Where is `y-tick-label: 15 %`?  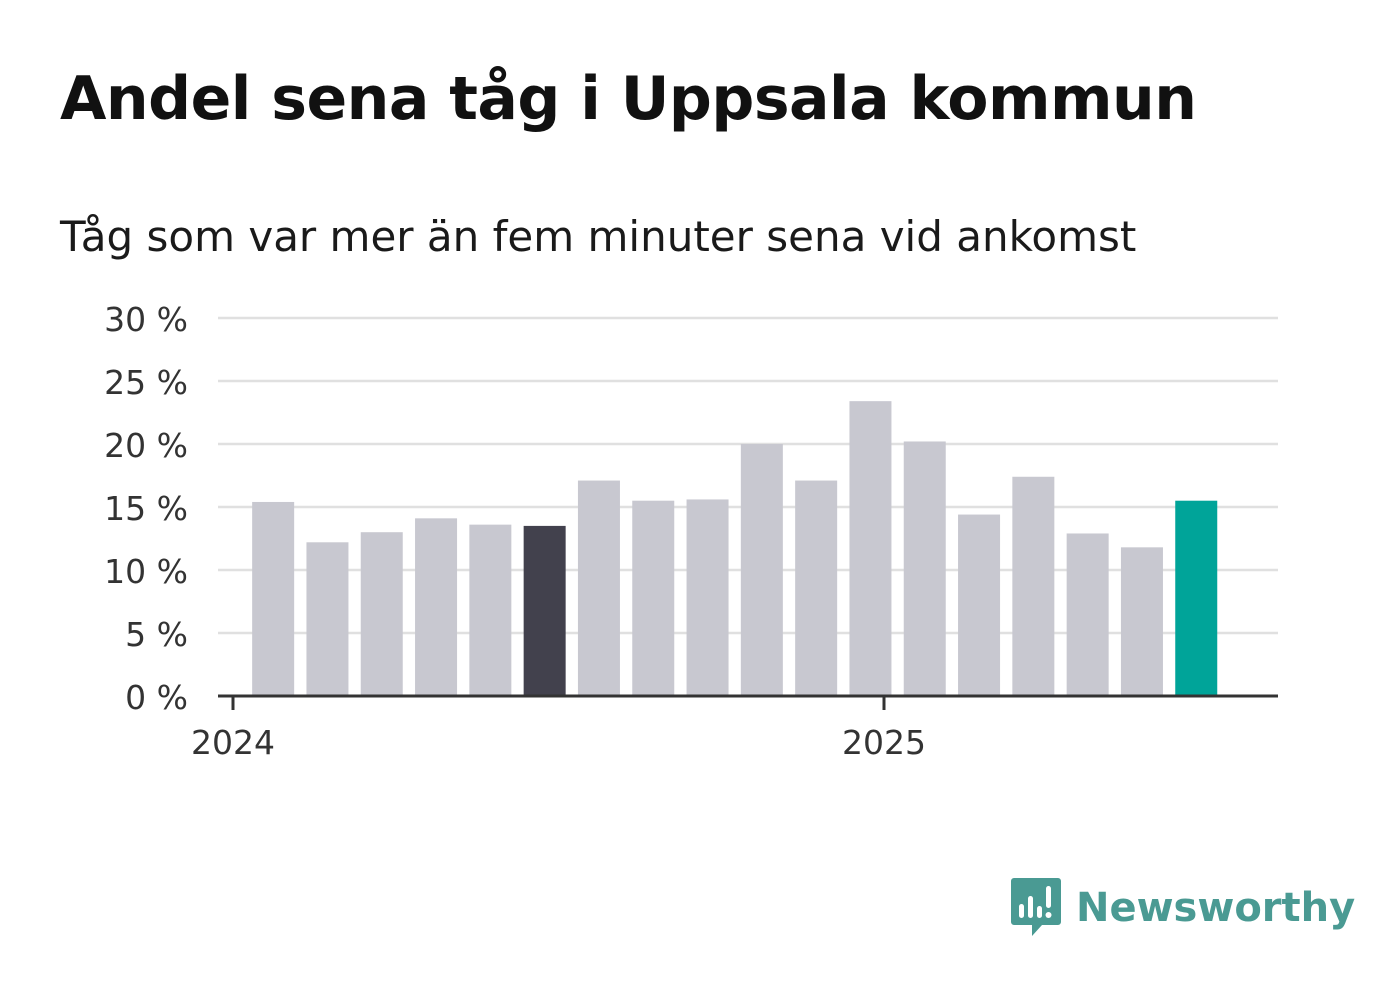 y-tick-label: 15 % is located at coordinates (146, 508).